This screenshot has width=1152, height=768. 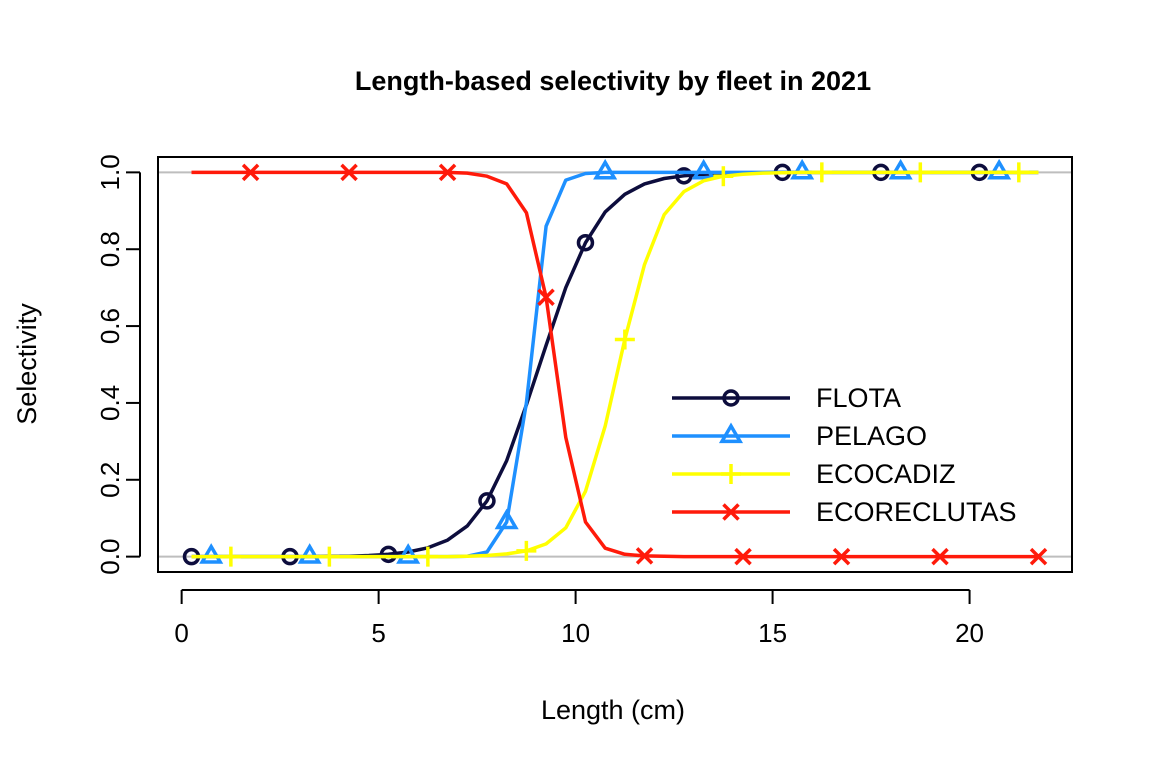 What do you see at coordinates (181, 633) in the screenshot?
I see `x-tick-label: 0` at bounding box center [181, 633].